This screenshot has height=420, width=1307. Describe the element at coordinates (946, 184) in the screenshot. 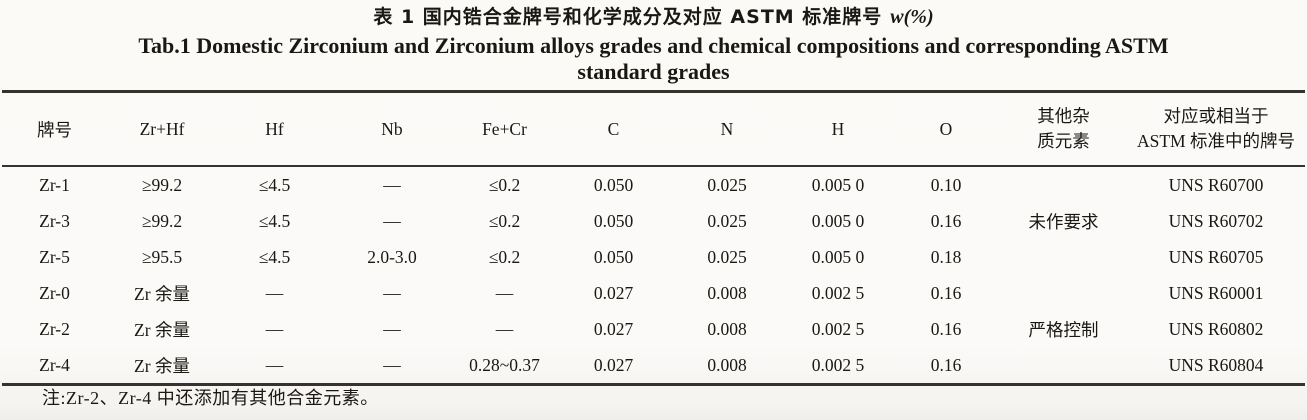

I see `cell-o: 0.10` at that location.